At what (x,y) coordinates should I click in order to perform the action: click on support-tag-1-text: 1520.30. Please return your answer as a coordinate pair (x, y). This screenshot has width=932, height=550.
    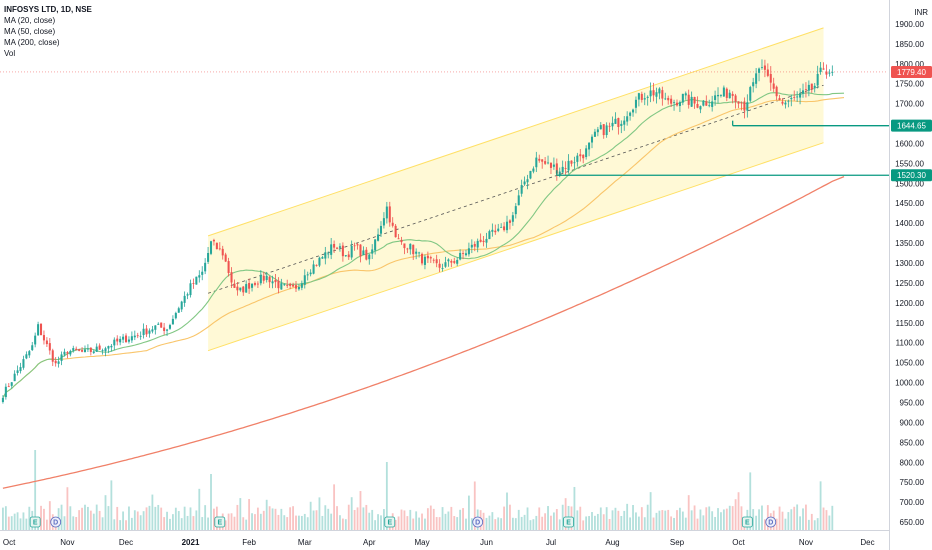
    Looking at the image, I should click on (911, 175).